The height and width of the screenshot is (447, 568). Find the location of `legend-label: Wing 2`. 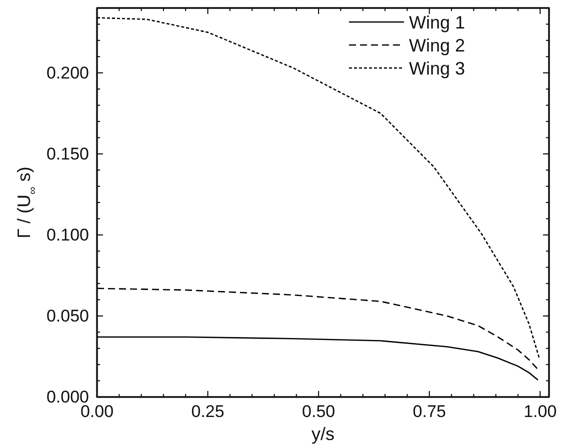

legend-label: Wing 2 is located at coordinates (437, 45).